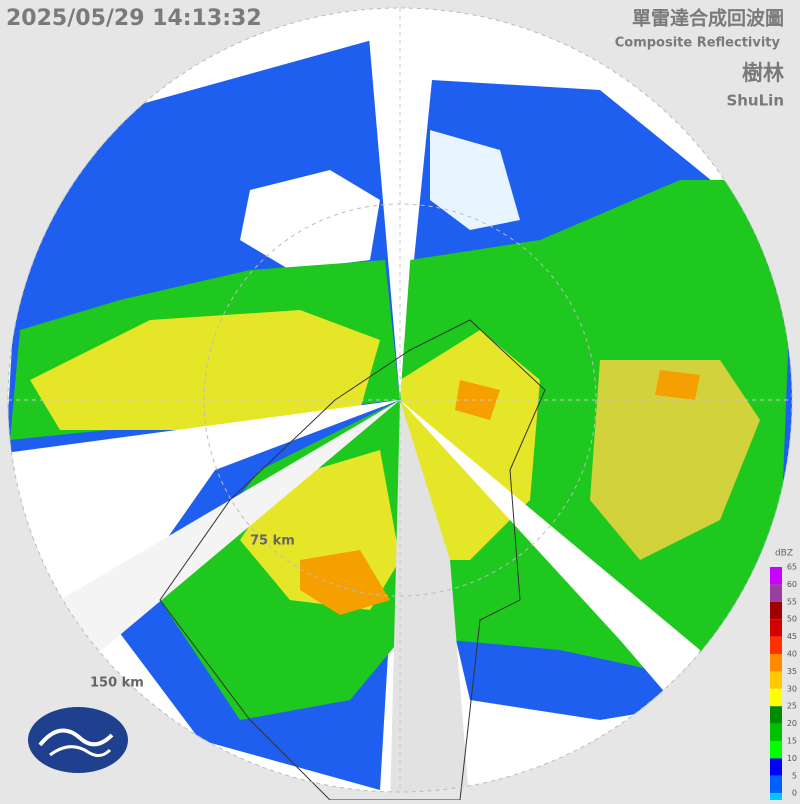 This screenshot has height=804, width=800. Describe the element at coordinates (78, 740) in the screenshot. I see `logo` at that location.